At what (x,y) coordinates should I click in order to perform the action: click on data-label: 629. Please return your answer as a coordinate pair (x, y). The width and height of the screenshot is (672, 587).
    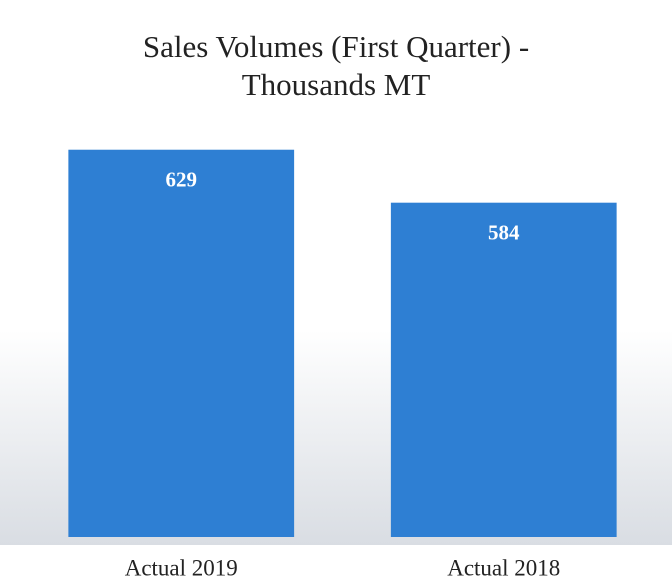
    Looking at the image, I should click on (182, 180).